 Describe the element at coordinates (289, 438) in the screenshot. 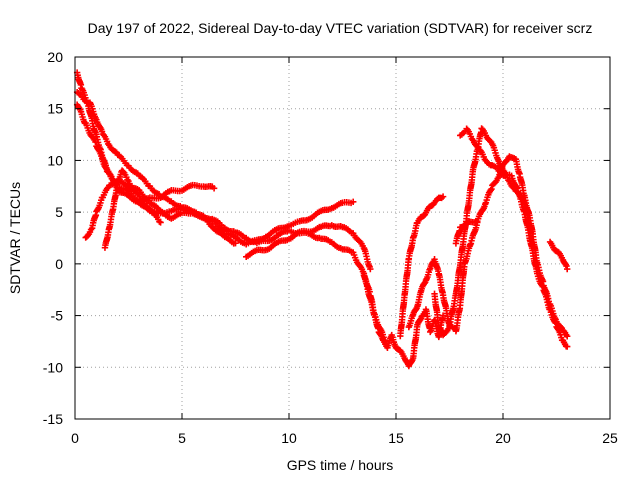

I see `x-tick-label: 10` at that location.